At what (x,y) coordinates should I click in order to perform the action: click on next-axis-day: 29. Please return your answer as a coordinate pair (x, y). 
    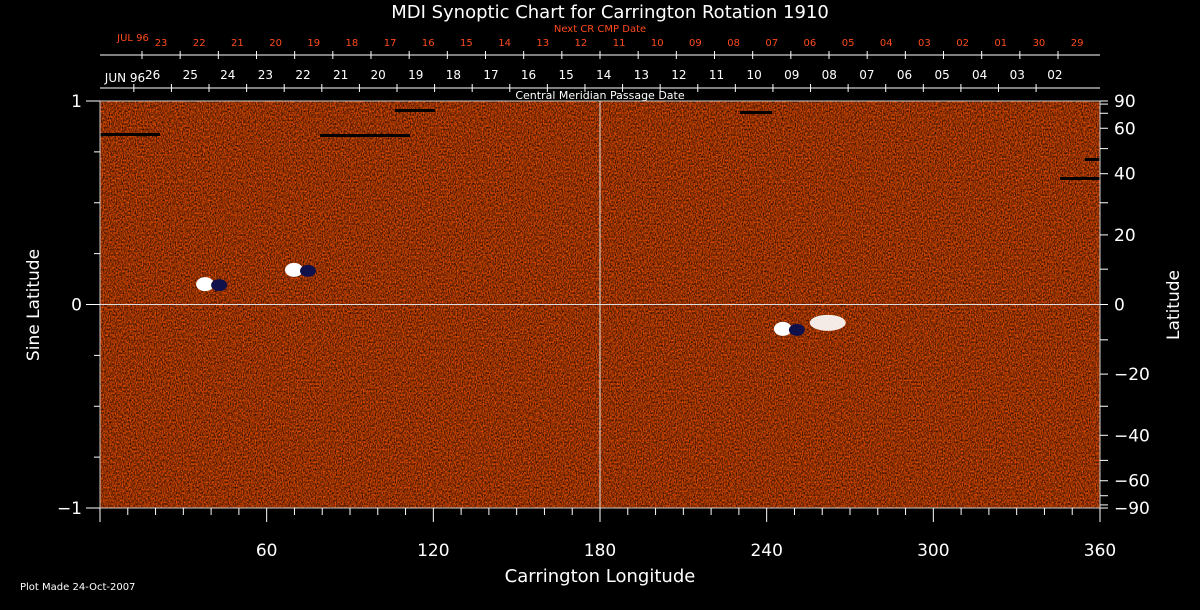
    Looking at the image, I should click on (1077, 43).